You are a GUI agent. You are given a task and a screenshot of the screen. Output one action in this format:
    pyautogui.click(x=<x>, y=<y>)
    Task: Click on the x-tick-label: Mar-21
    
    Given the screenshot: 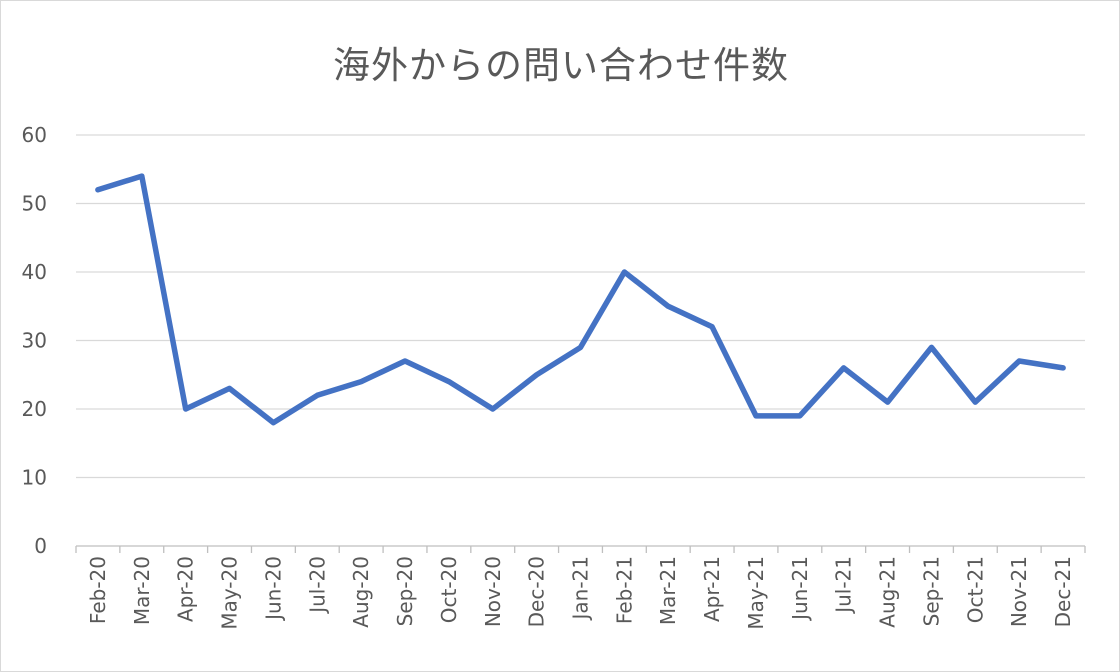 What is the action you would take?
    pyautogui.click(x=668, y=590)
    